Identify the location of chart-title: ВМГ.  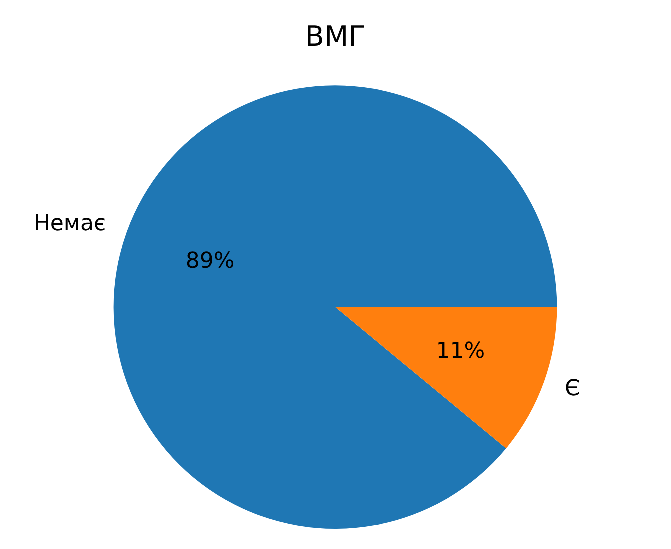
(335, 37).